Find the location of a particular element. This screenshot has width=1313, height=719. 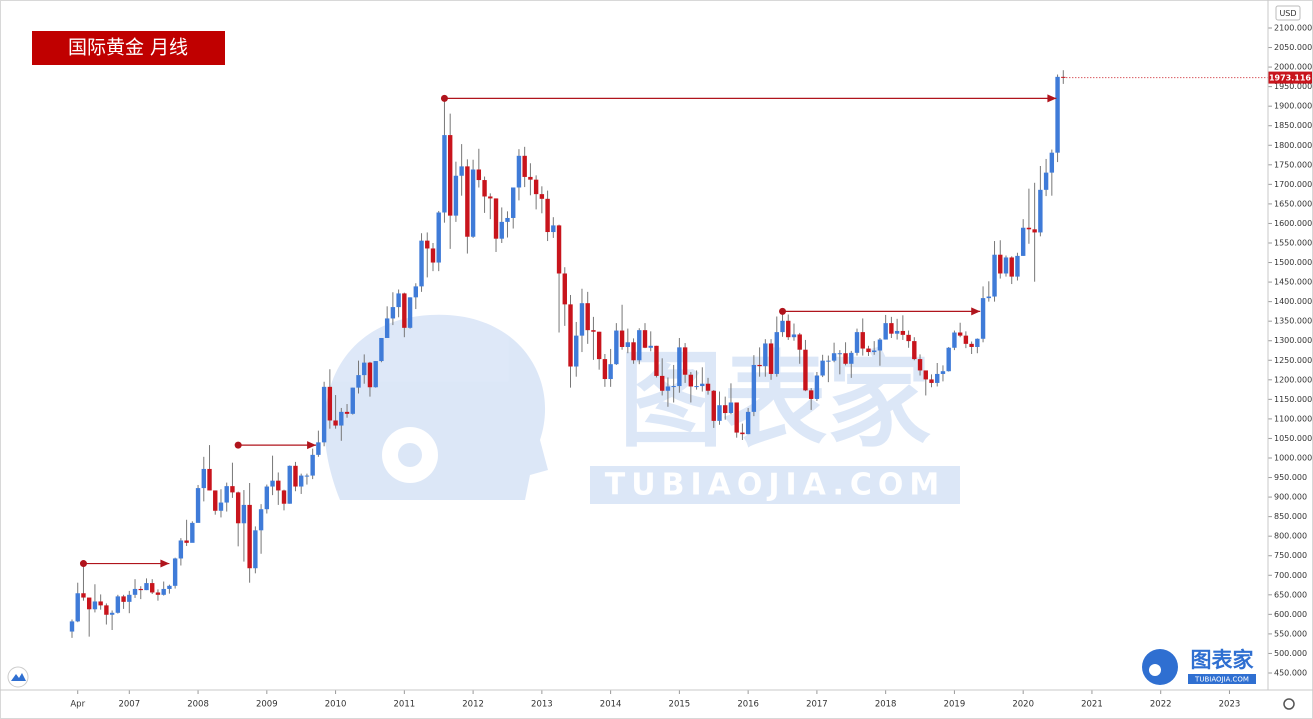

y-tick-label: 1500.000 is located at coordinates (1293, 262).